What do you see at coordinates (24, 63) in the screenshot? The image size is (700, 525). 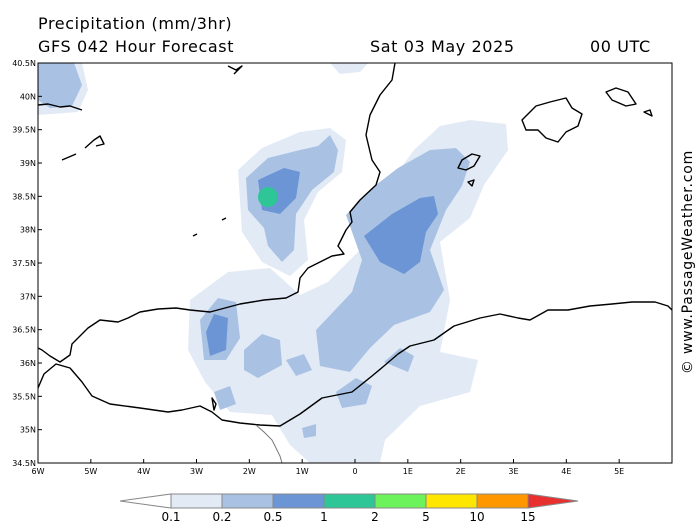 I see `lat-label: 40.5N` at bounding box center [24, 63].